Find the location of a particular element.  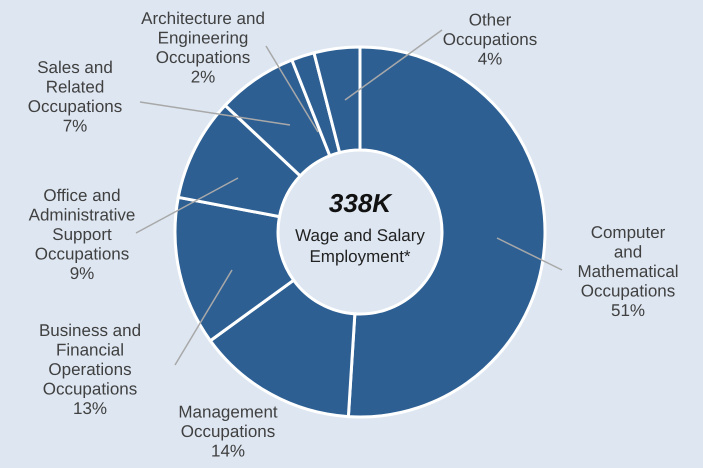

data-label: 7% is located at coordinates (75, 126).